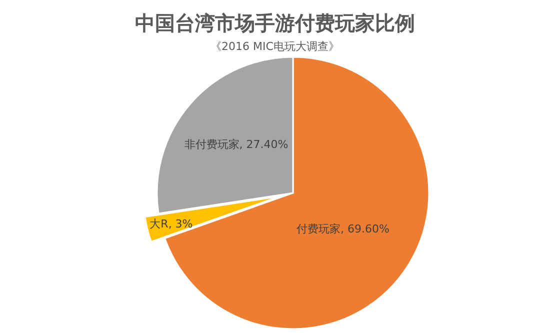  I want to click on slice-label: 付费玩家, 69.60%, so click(343, 229).